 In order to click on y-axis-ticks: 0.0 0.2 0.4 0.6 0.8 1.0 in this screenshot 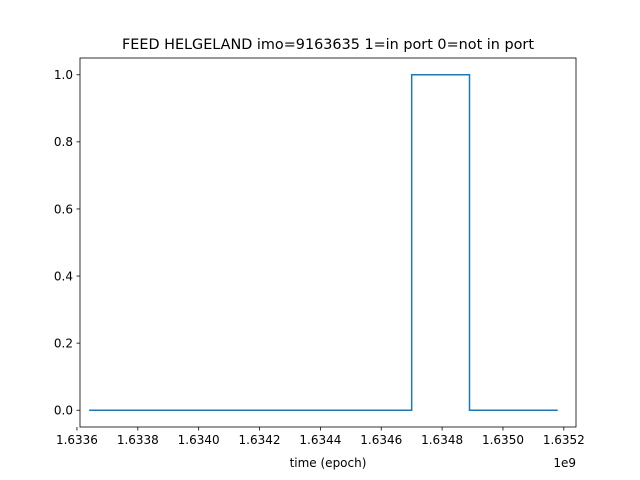, I will do `click(67, 243)`.